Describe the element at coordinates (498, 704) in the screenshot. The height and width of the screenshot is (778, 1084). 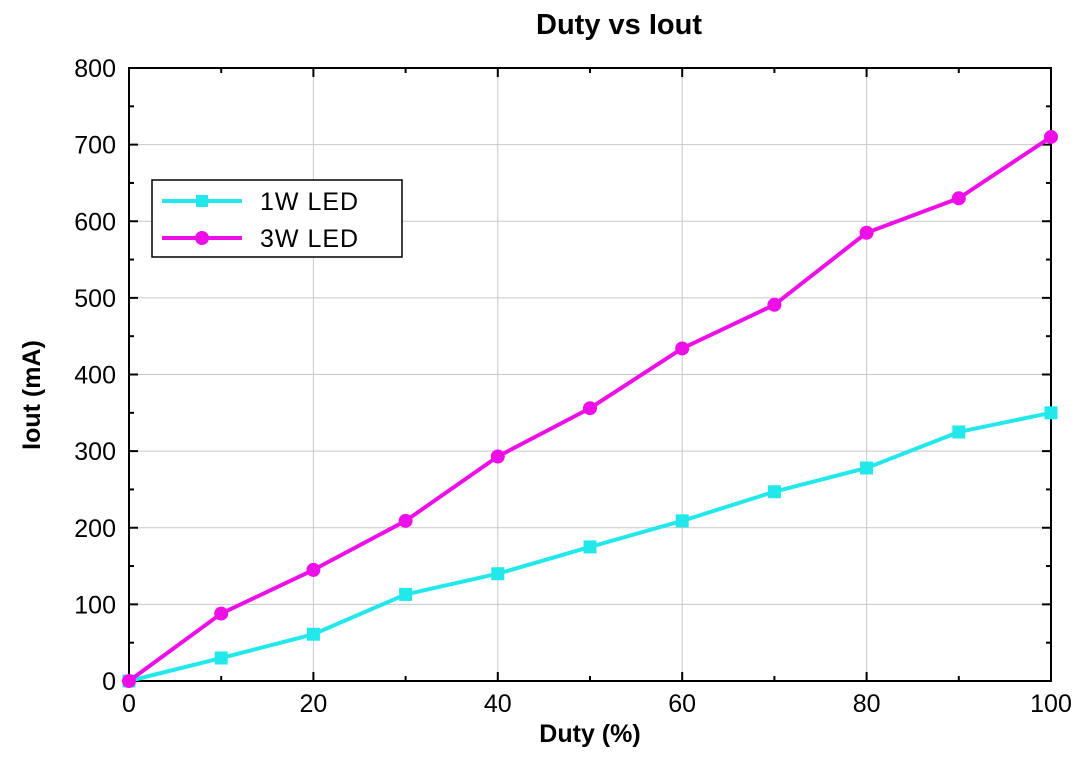
I see `x-tick-label: 40` at that location.